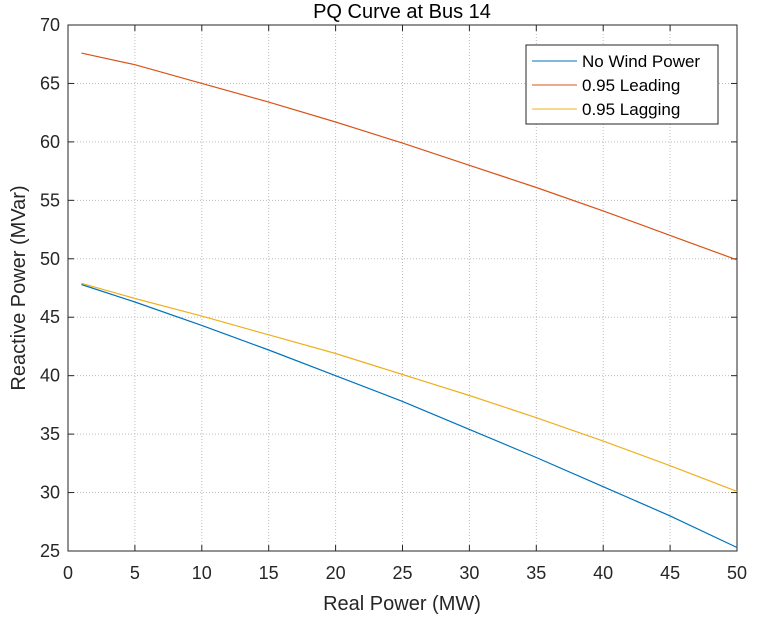 The width and height of the screenshot is (758, 618). I want to click on y-axis-label: Reactive Power (MVar), so click(19, 287).